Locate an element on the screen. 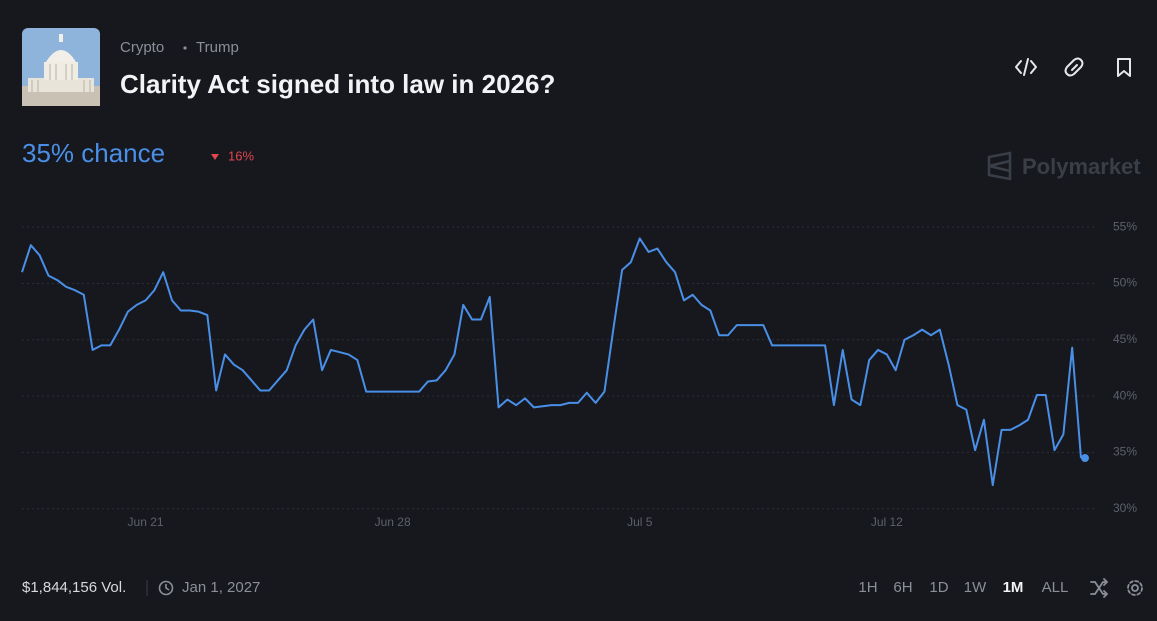 Image resolution: width=1157 pixels, height=621 pixels. volume: $1,844,156 Vol. is located at coordinates (74, 587).